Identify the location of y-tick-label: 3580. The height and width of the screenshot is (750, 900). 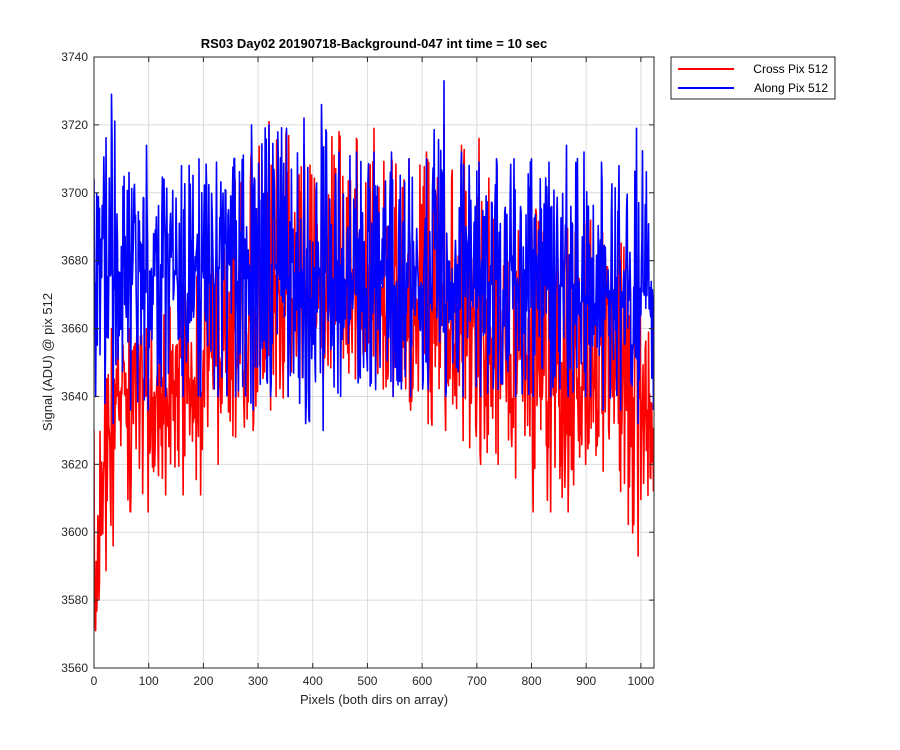
(74, 600).